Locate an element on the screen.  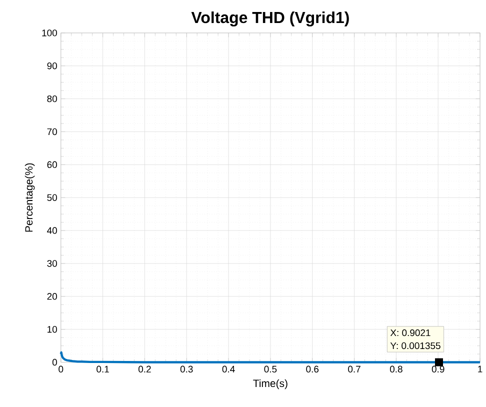
y-tick-label: 0 is located at coordinates (54, 362).